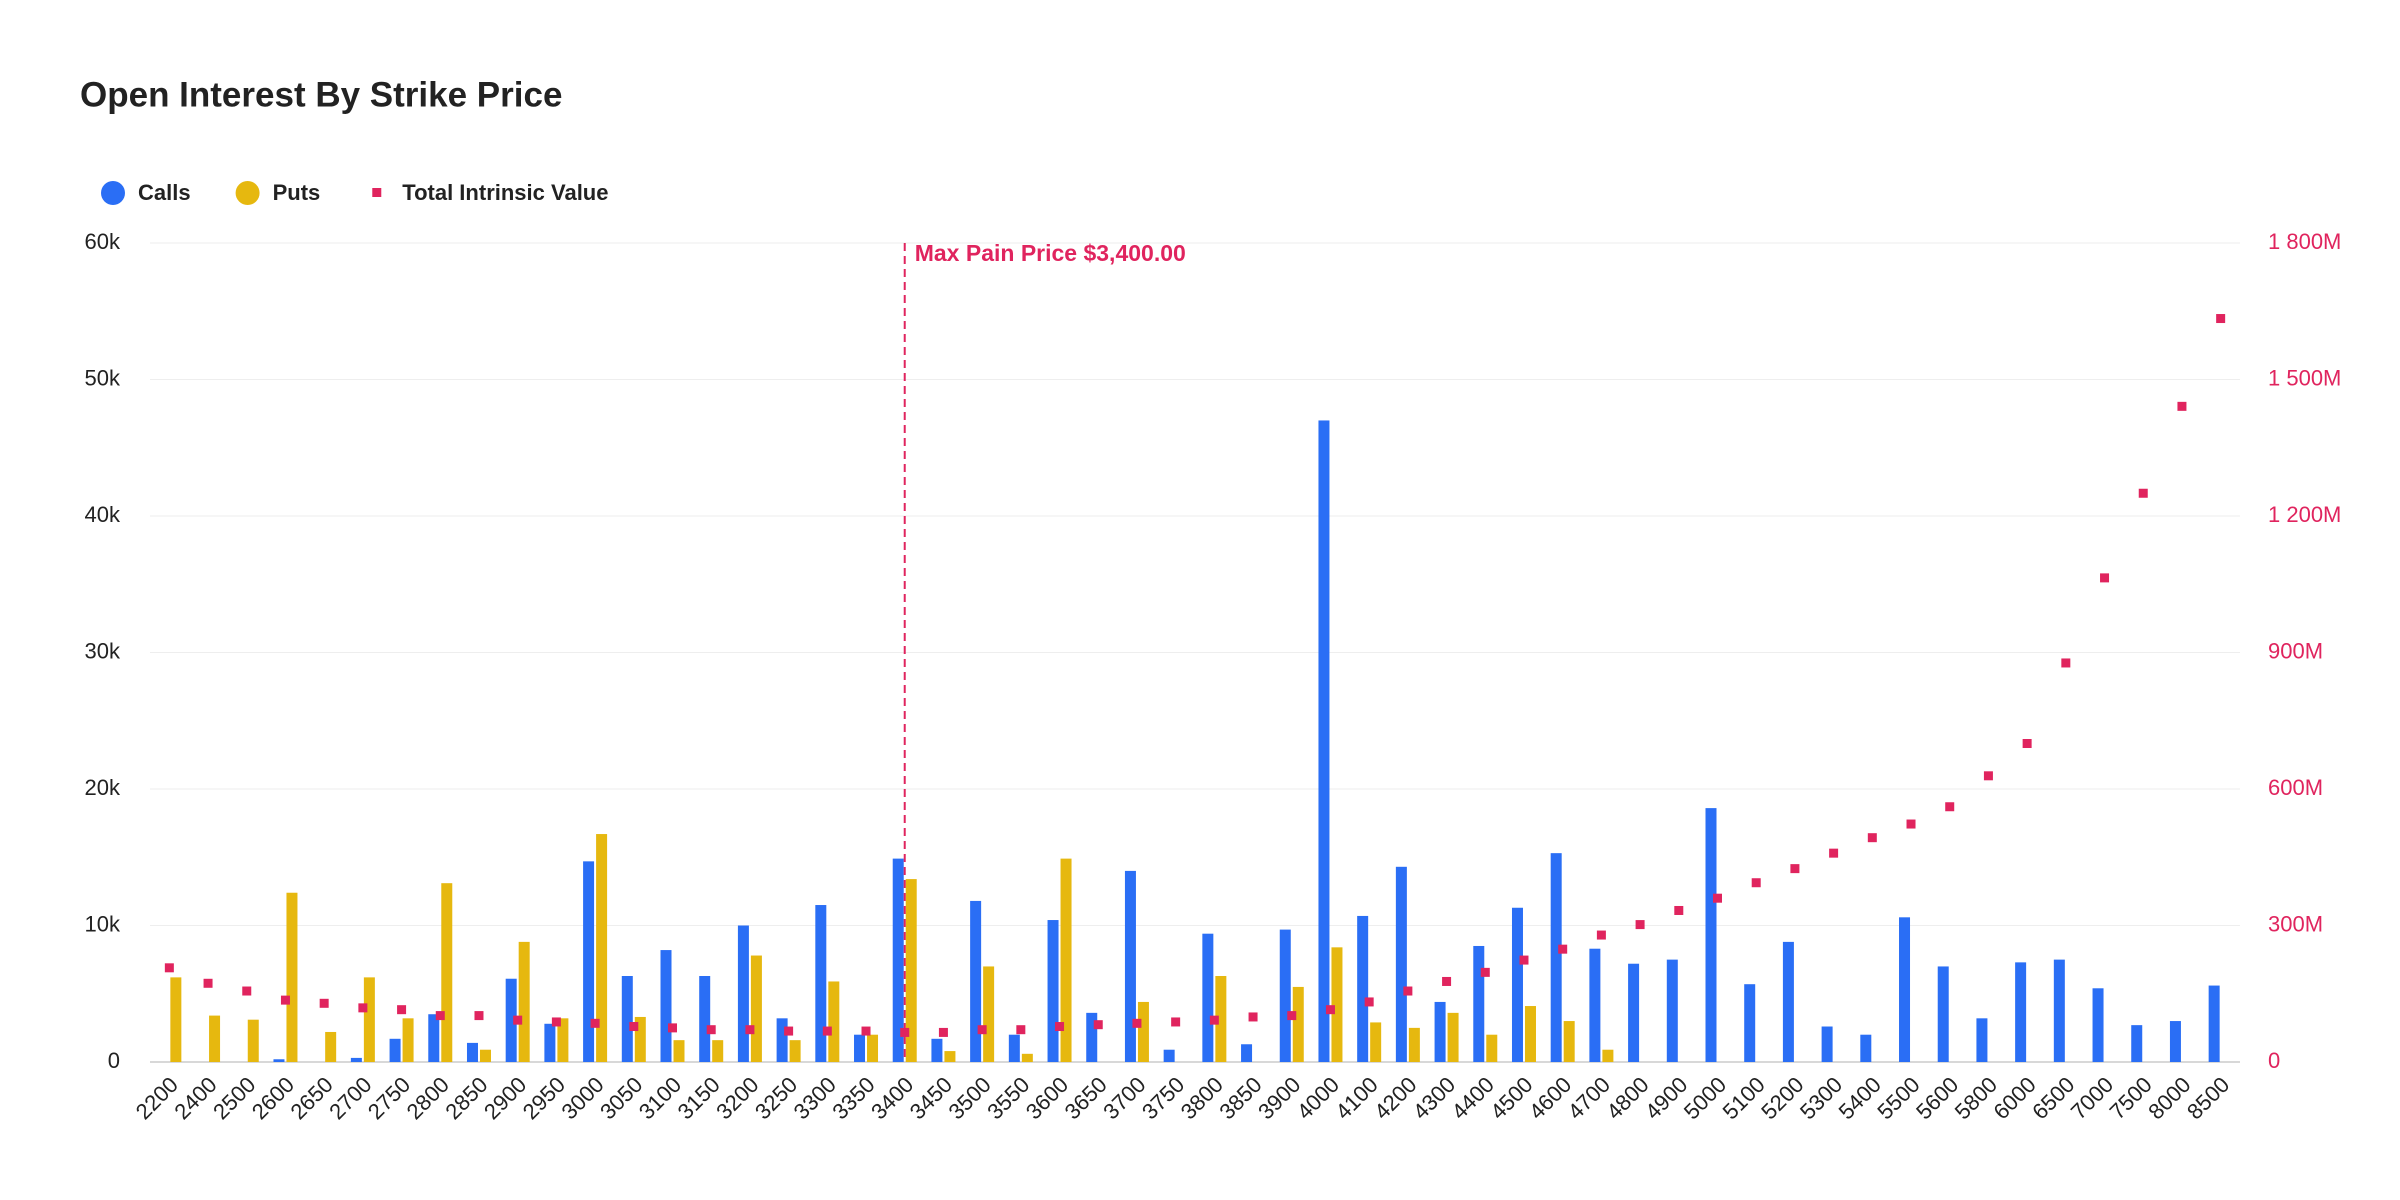 This screenshot has height=1200, width=2400. What do you see at coordinates (544, 1098) in the screenshot?
I see `x-tick-label: 2950` at bounding box center [544, 1098].